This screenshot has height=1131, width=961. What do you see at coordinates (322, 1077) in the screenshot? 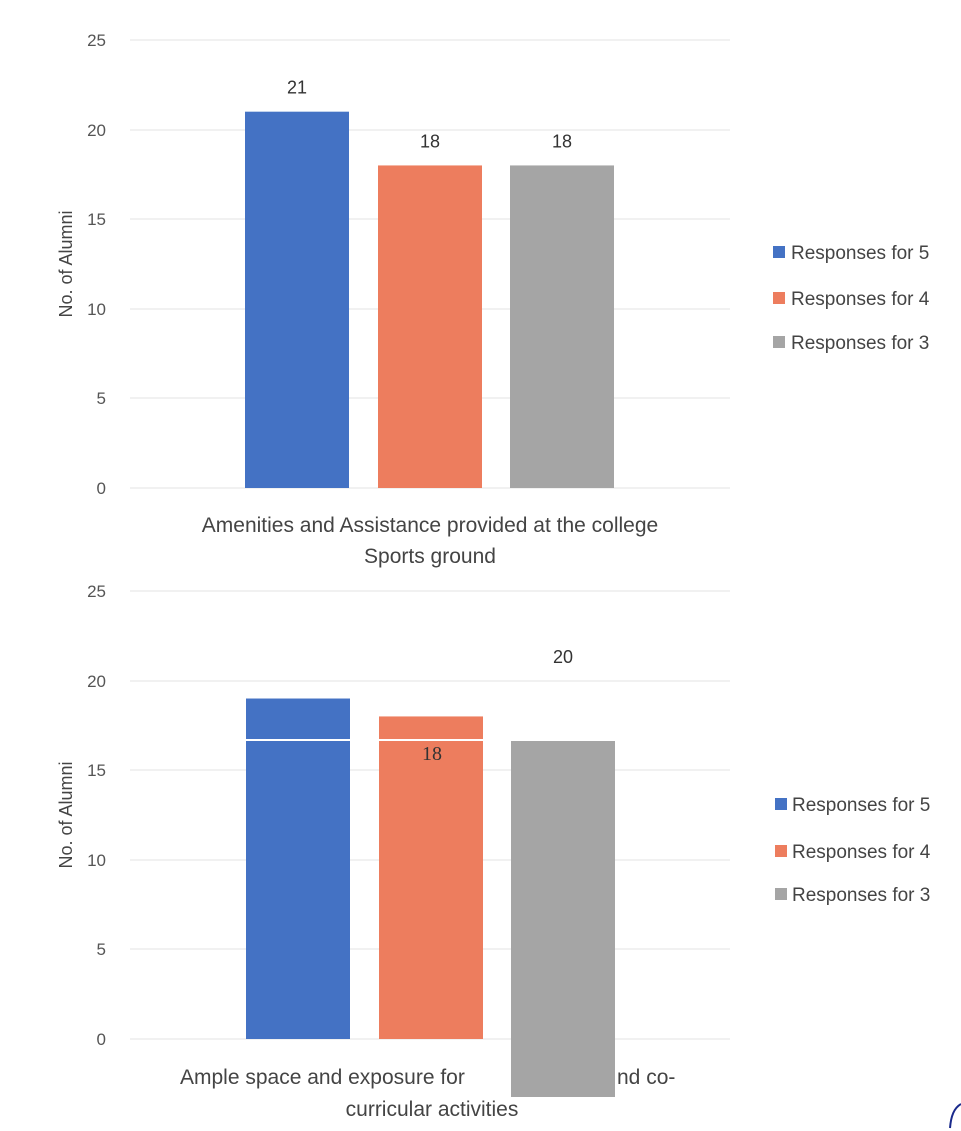
I see `category-label: Ample space and exposure for` at bounding box center [322, 1077].